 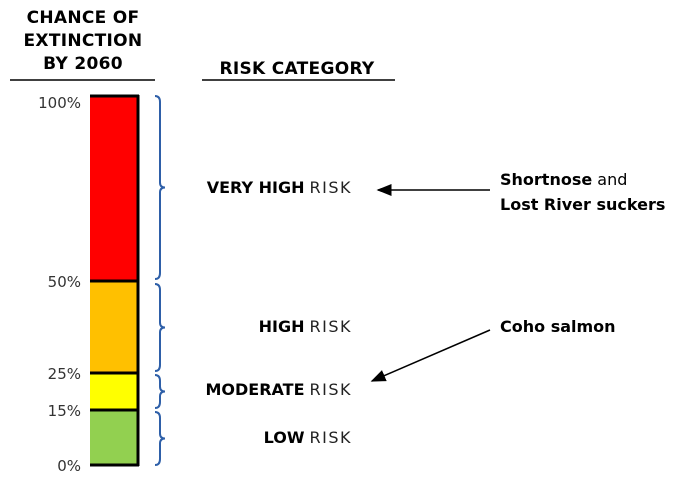 I want to click on category-very-high: VERY HIGH RISK, so click(x=279, y=187).